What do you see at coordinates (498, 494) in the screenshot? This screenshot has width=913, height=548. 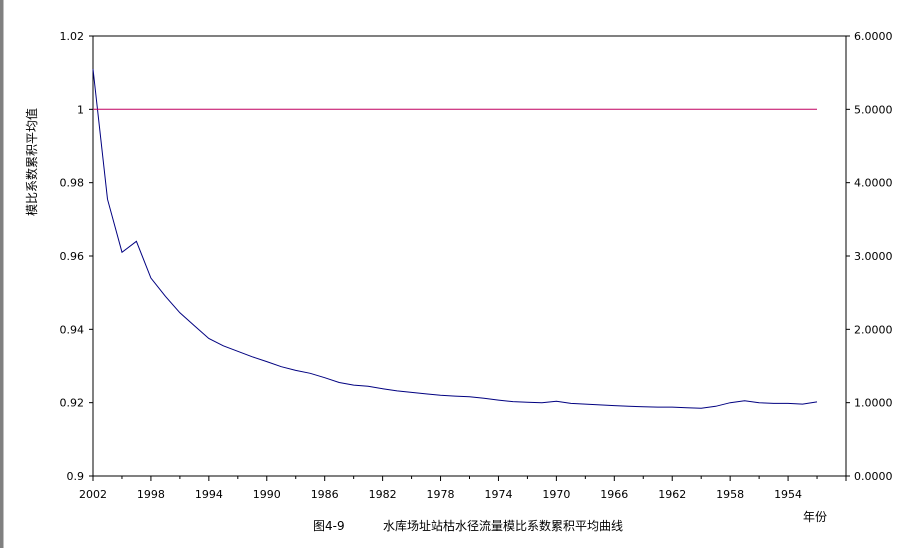 I see `x-tick-label: 1974` at bounding box center [498, 494].